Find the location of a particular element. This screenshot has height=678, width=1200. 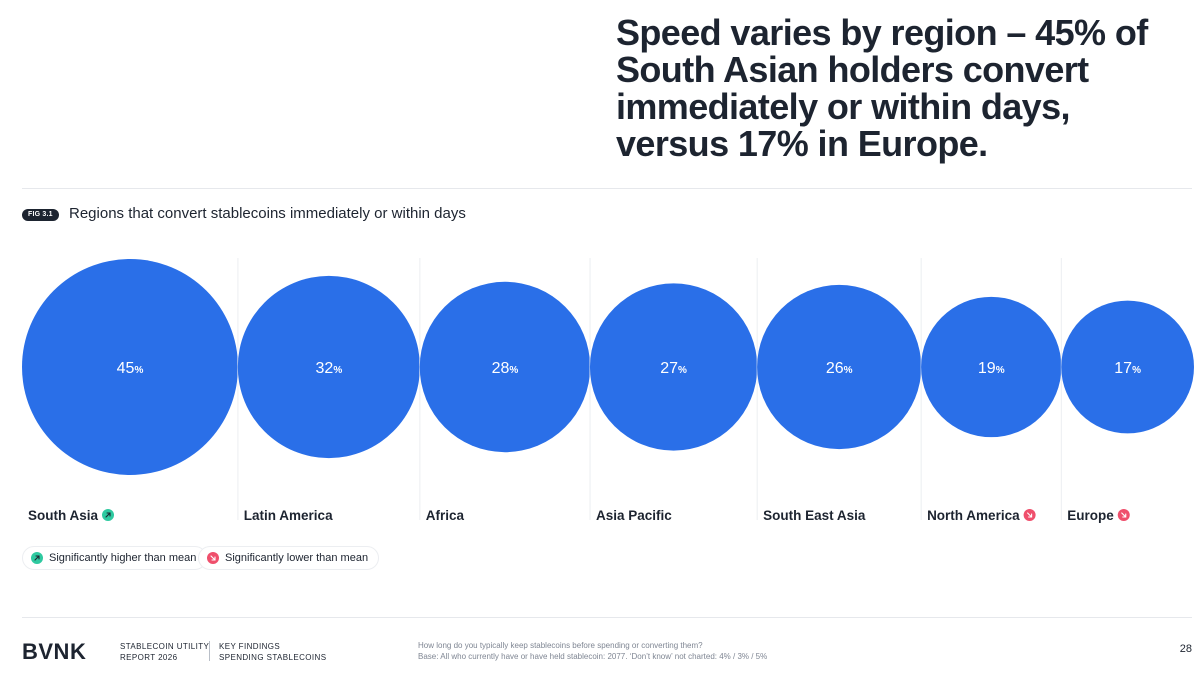

section-name-line: KEY FINDINGS is located at coordinates (250, 646).